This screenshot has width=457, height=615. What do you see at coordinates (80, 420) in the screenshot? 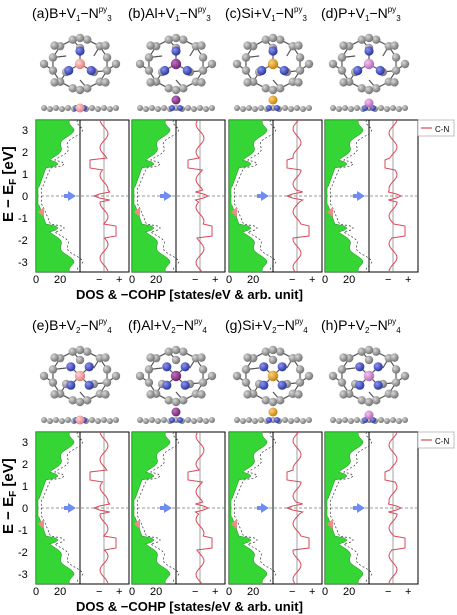
I see `side-dopant-atom` at bounding box center [80, 420].